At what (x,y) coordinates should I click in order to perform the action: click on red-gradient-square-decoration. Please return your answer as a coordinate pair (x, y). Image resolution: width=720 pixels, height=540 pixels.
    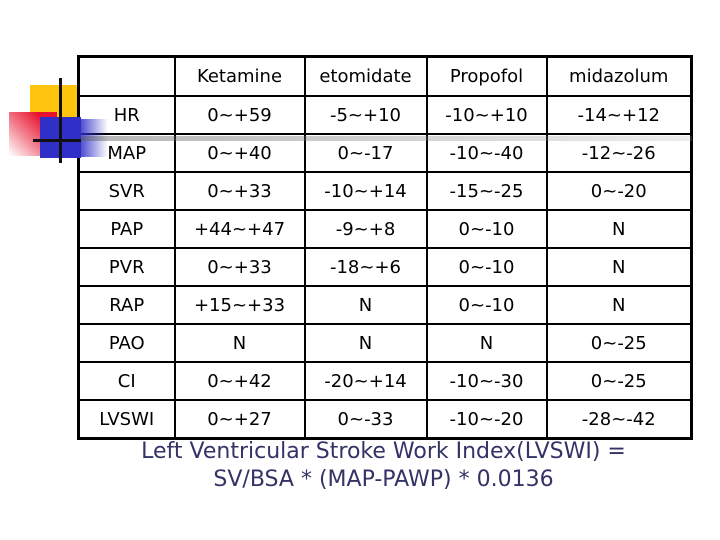
    Looking at the image, I should click on (33, 134).